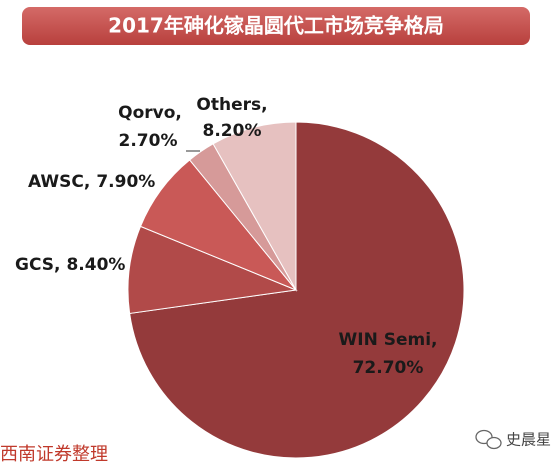 The image size is (554, 465). I want to click on wechat-icon, so click(488, 439).